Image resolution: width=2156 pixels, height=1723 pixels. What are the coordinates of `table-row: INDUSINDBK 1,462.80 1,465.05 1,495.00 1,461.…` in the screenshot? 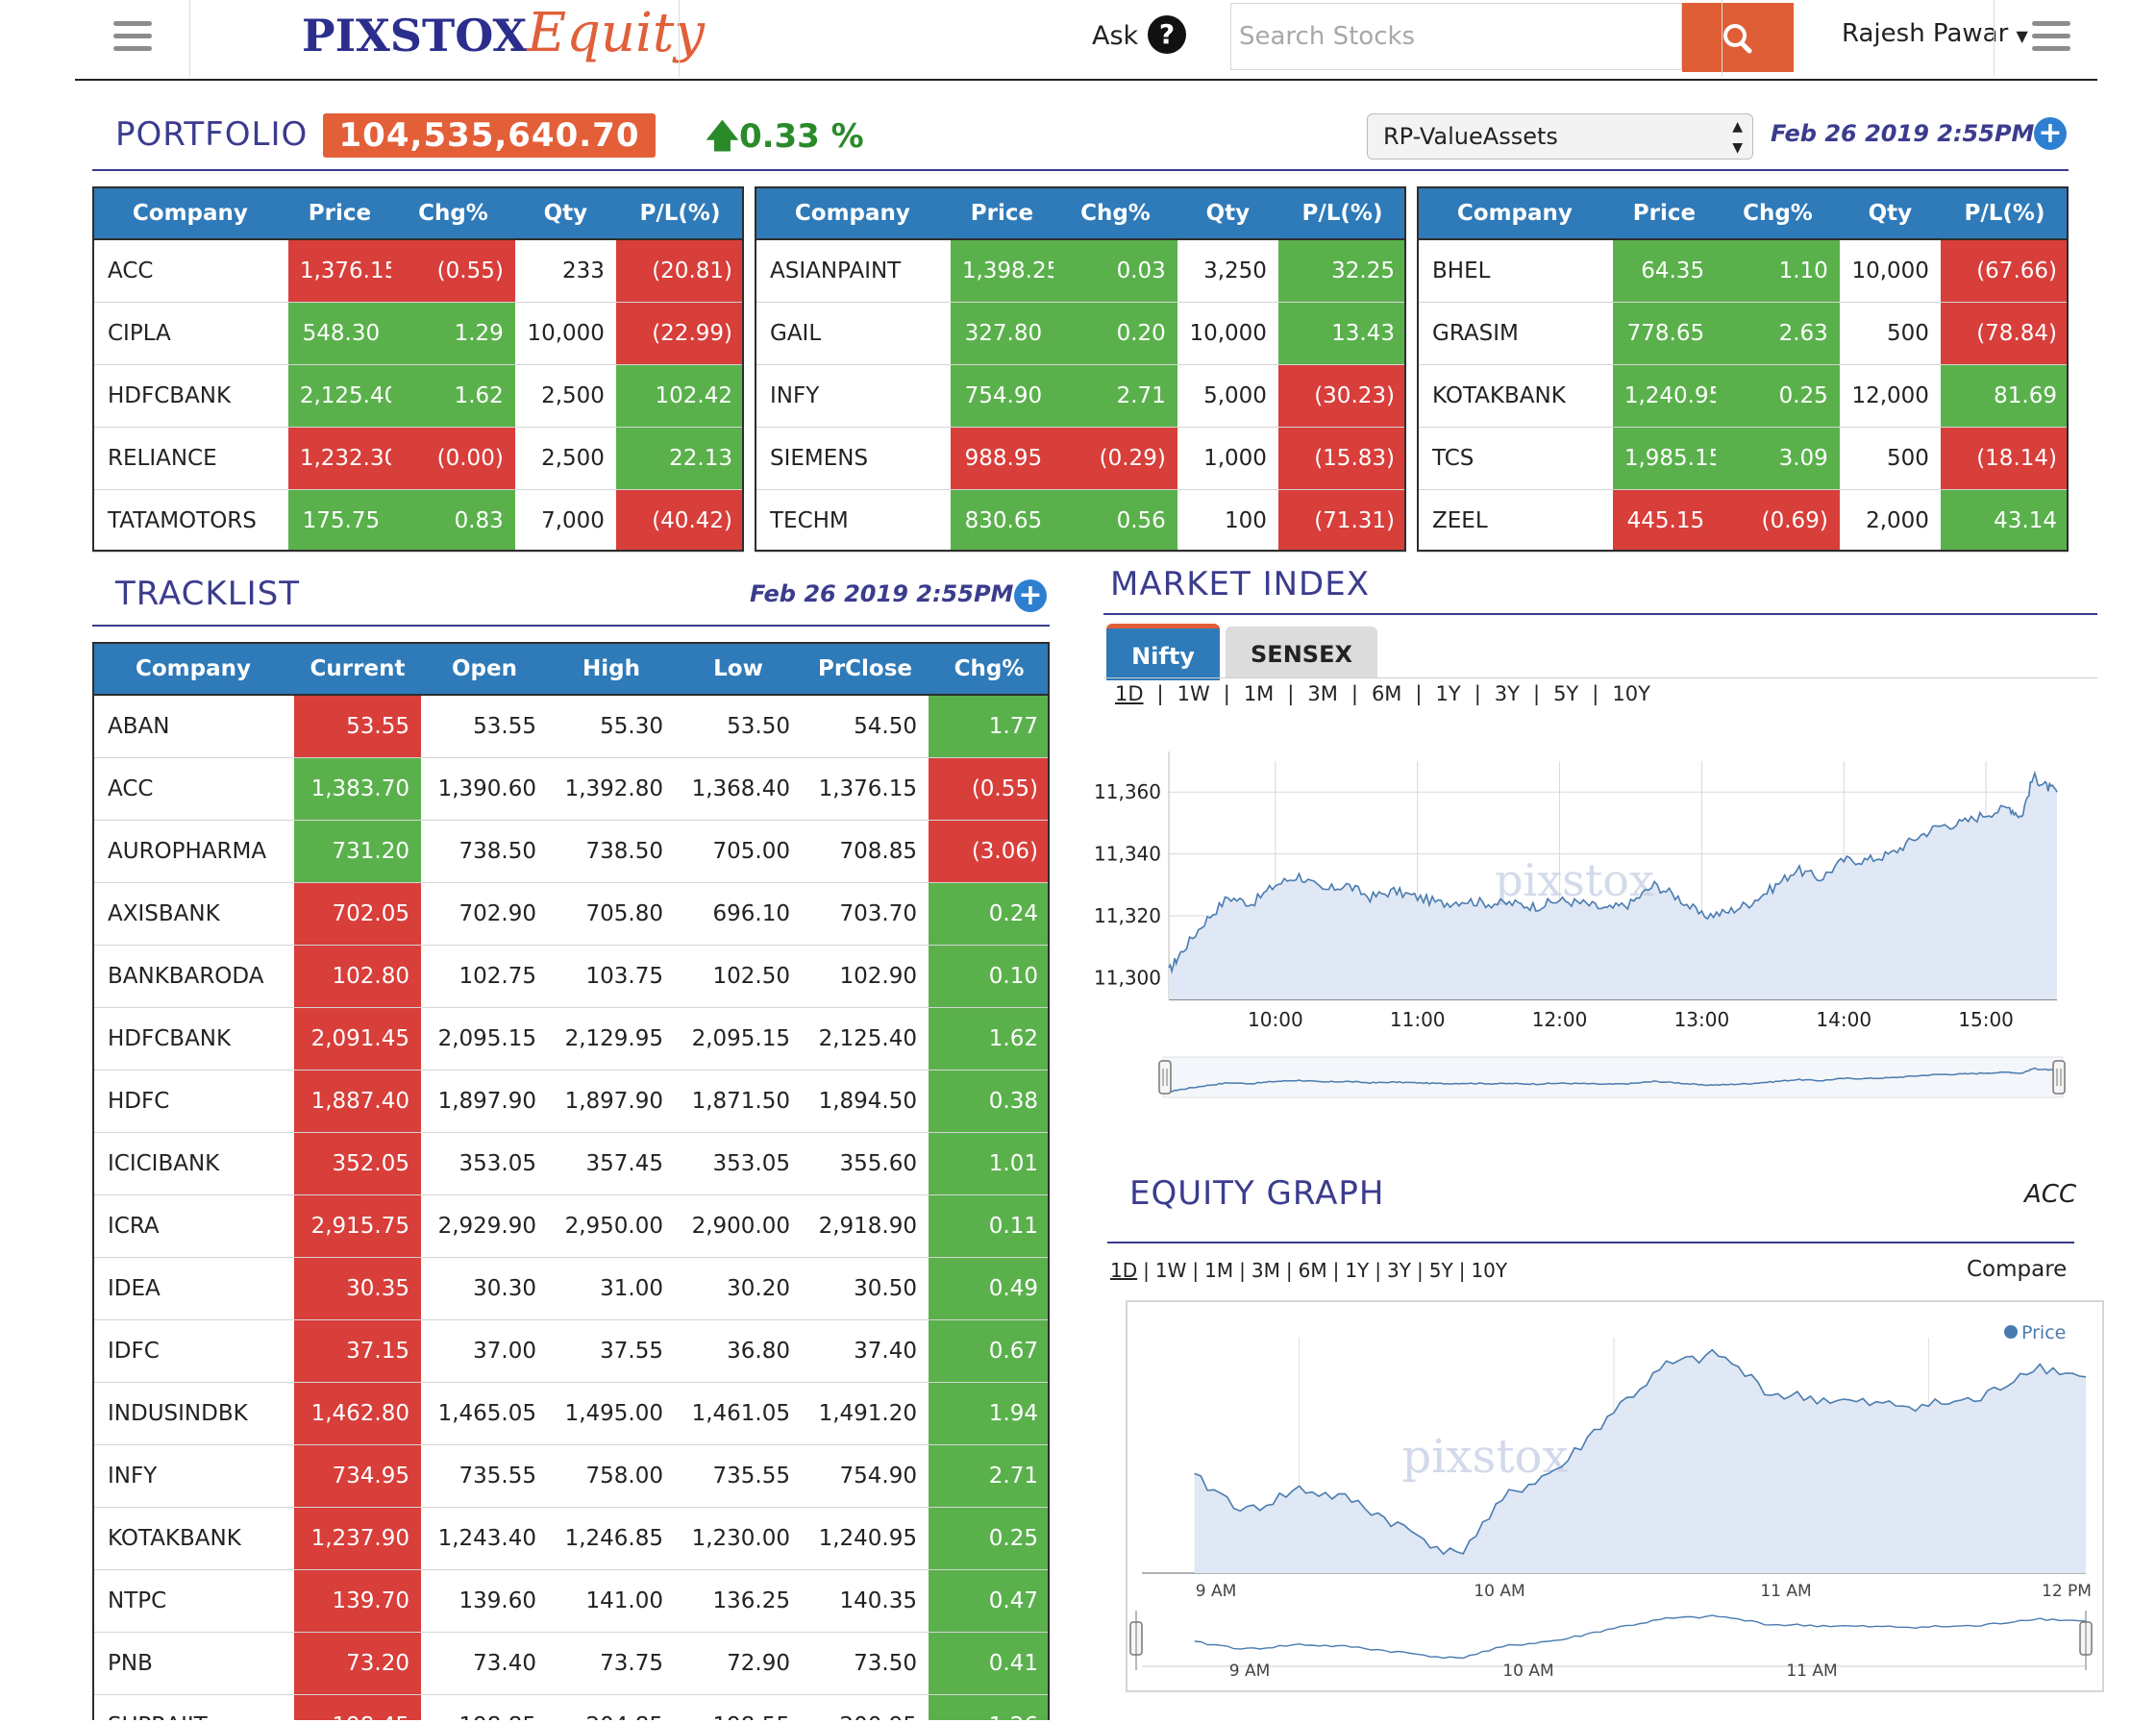 It's located at (571, 1413).